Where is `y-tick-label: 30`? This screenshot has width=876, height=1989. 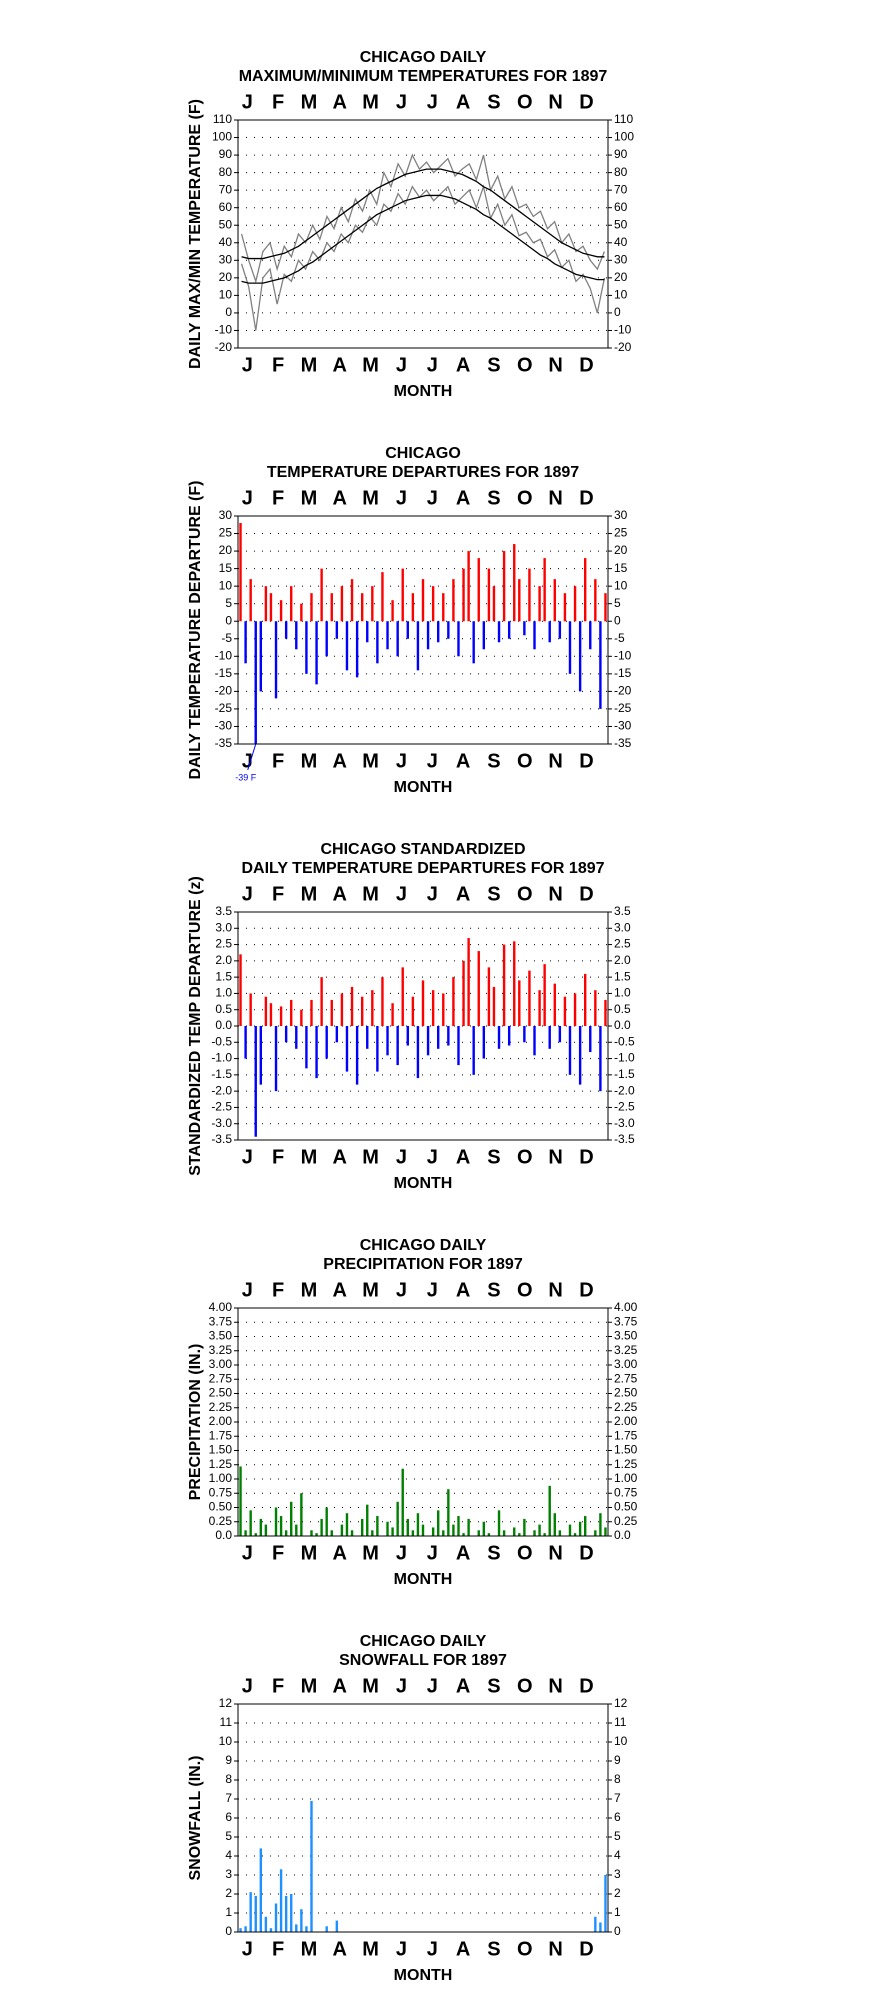
y-tick-label: 30 is located at coordinates (226, 259).